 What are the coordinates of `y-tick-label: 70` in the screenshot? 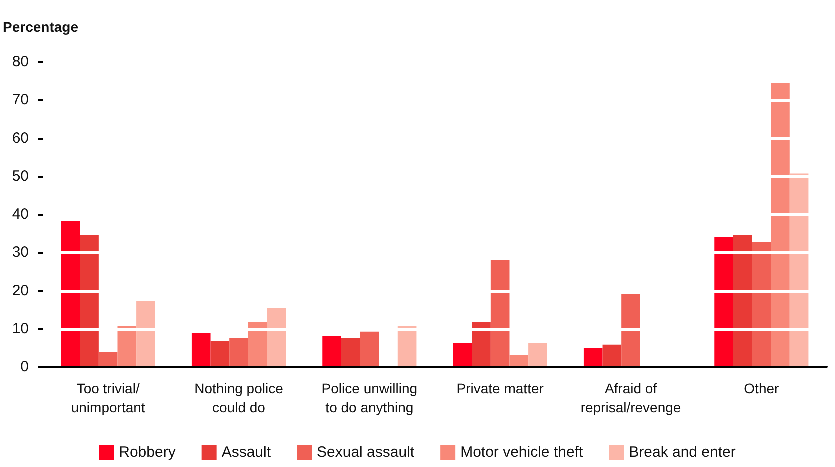 It's located at (20, 100).